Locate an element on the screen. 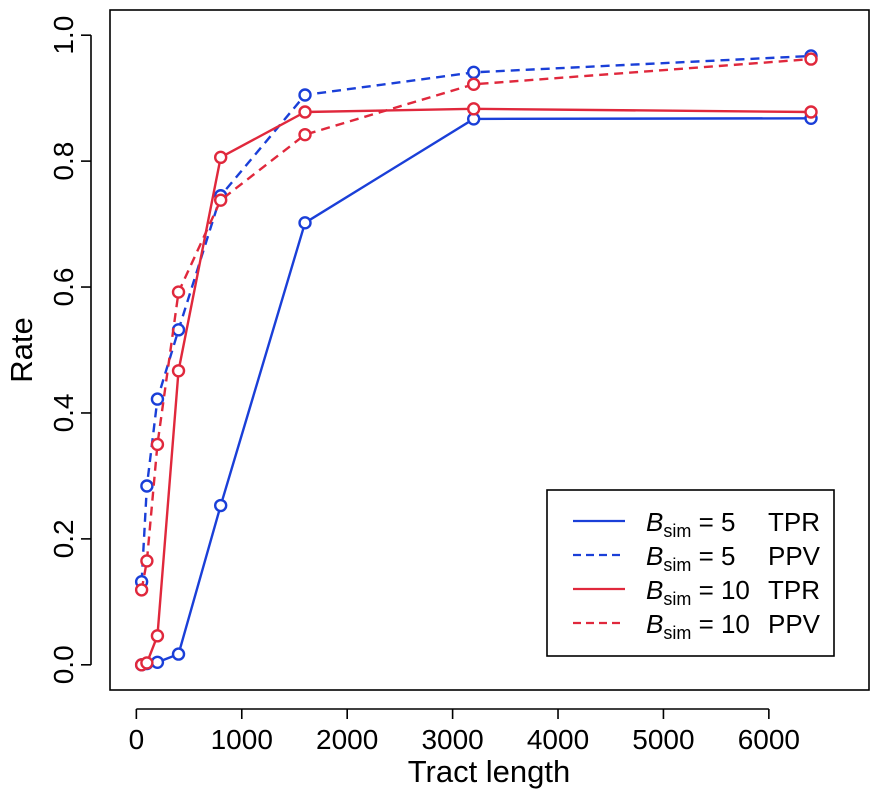  x-tick-label: 3000 is located at coordinates (452, 739).